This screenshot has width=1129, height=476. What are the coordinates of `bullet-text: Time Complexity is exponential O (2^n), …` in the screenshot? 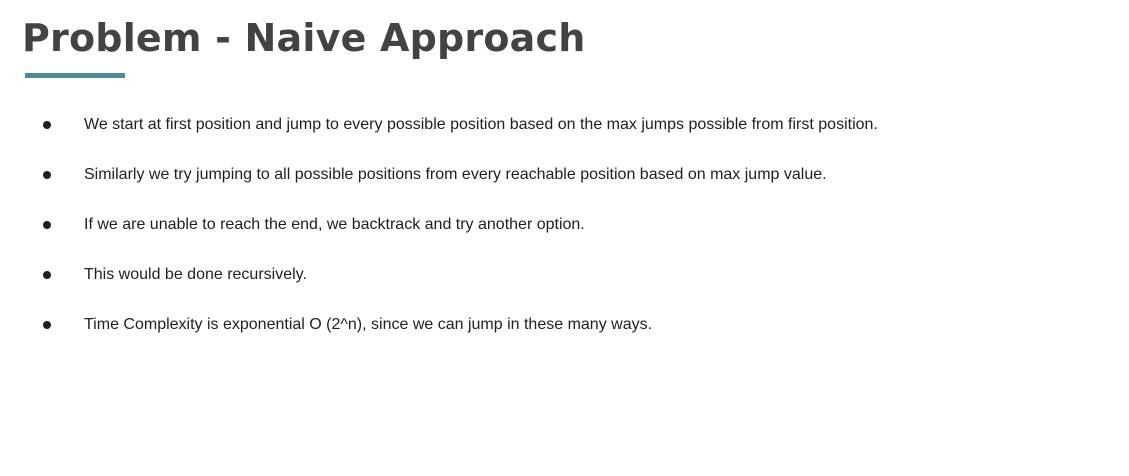 It's located at (368, 324).